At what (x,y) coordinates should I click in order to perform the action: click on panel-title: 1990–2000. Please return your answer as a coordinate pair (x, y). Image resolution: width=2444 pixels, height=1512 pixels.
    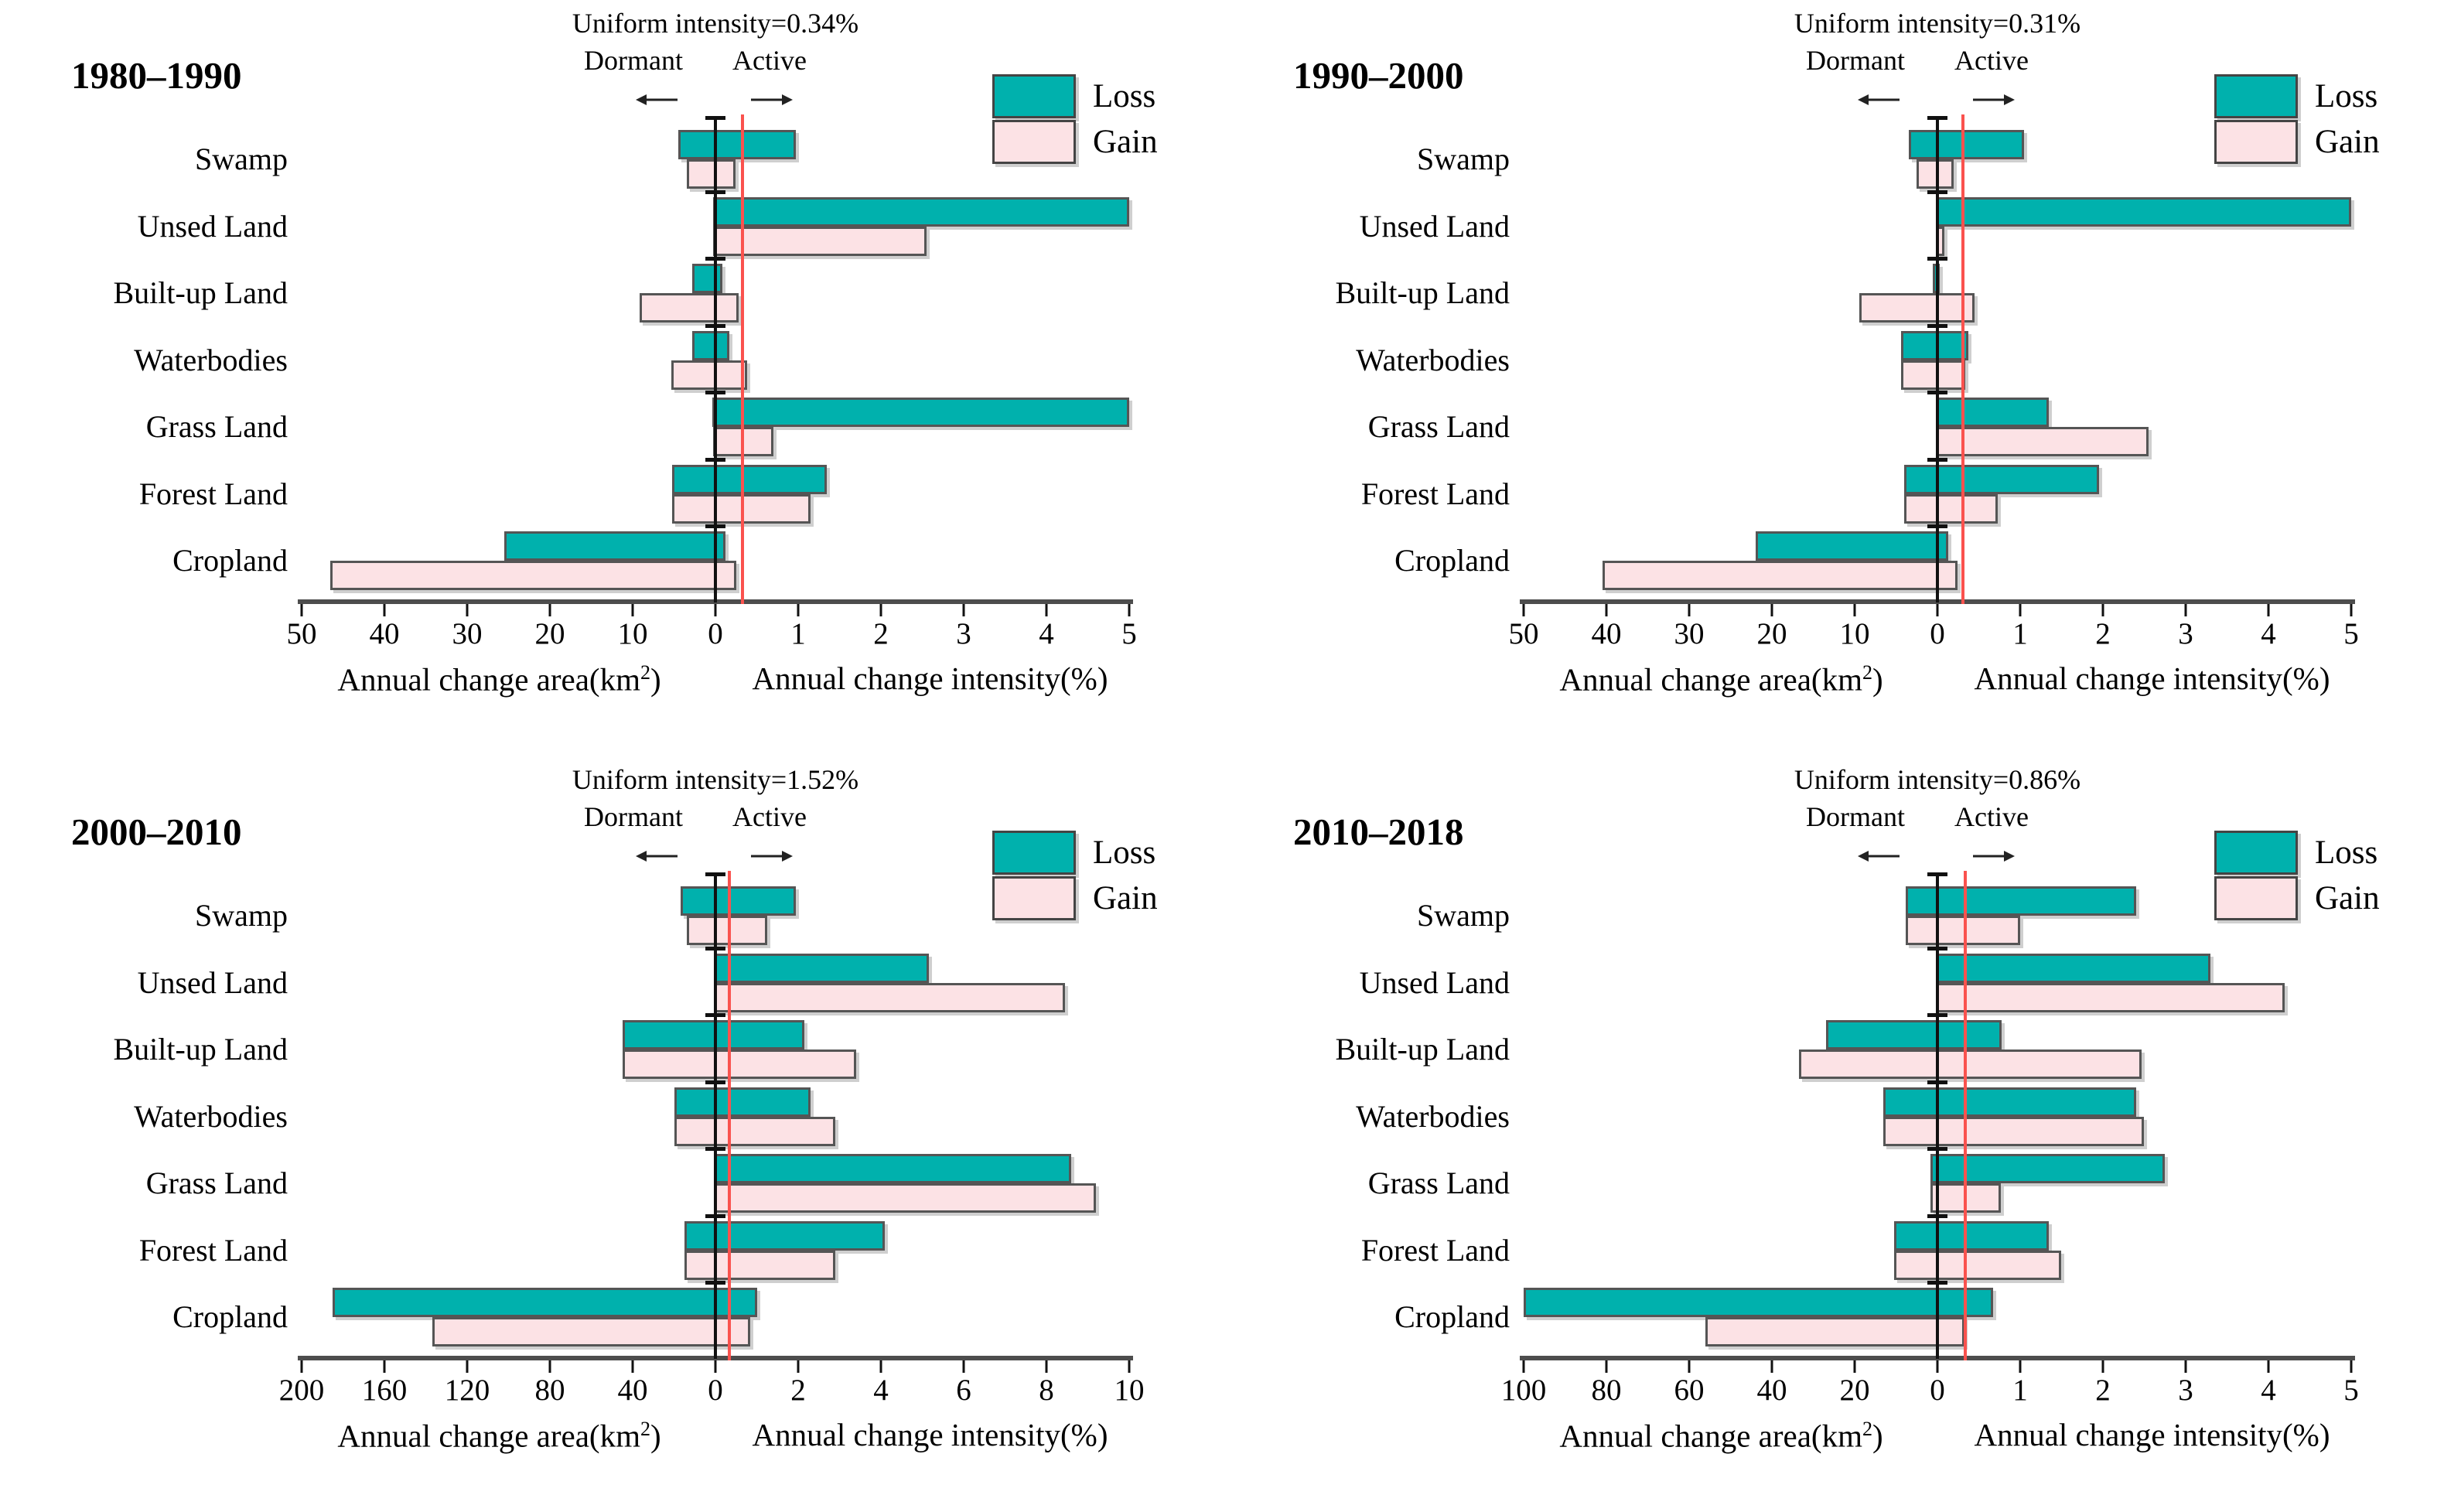
    Looking at the image, I should click on (1378, 75).